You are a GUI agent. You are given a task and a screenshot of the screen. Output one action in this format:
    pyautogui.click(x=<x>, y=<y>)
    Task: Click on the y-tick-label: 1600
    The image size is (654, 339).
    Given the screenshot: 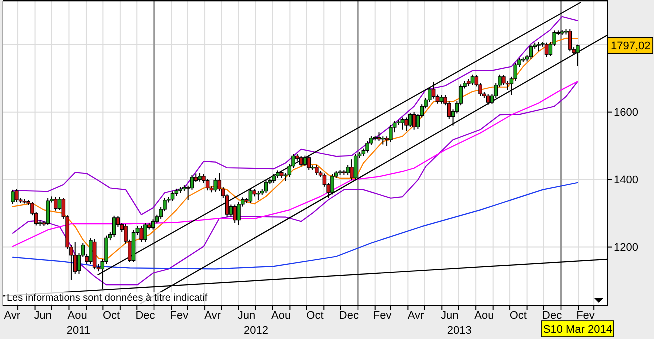 What is the action you would take?
    pyautogui.click(x=626, y=113)
    